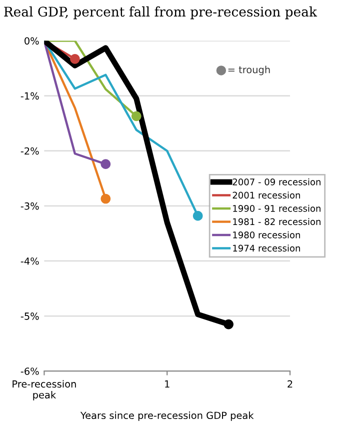 The width and height of the screenshot is (340, 429). What do you see at coordinates (29, 371) in the screenshot?
I see `y-tick-label: -6%` at bounding box center [29, 371].